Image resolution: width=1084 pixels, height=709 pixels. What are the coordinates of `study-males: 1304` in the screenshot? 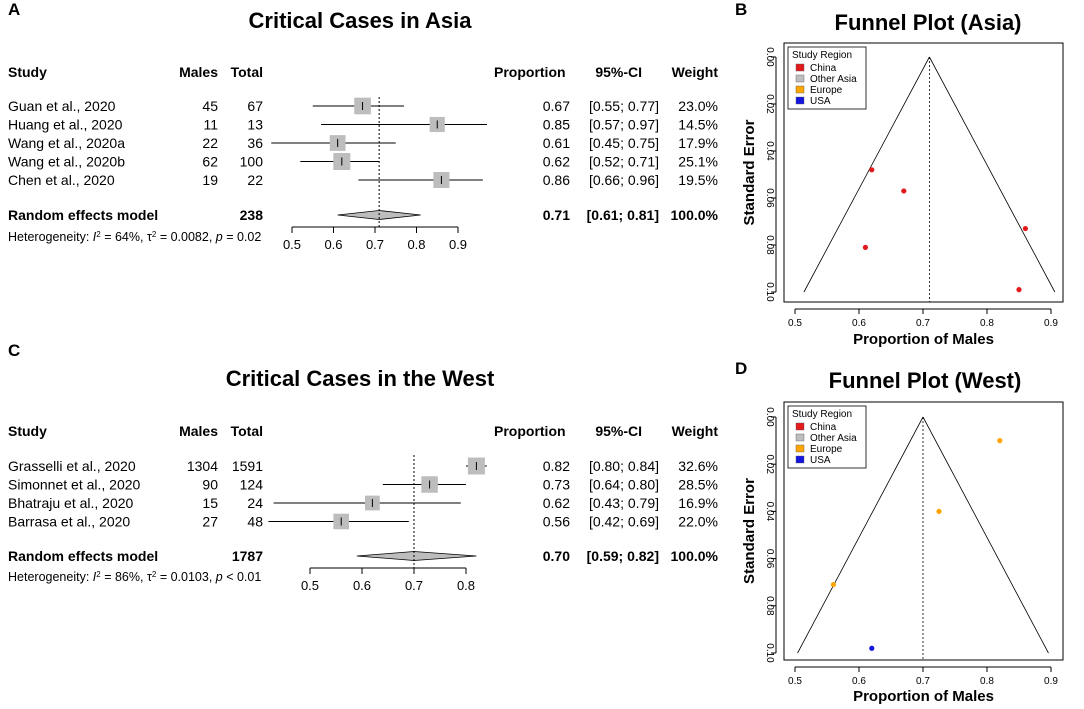 It's located at (202, 466).